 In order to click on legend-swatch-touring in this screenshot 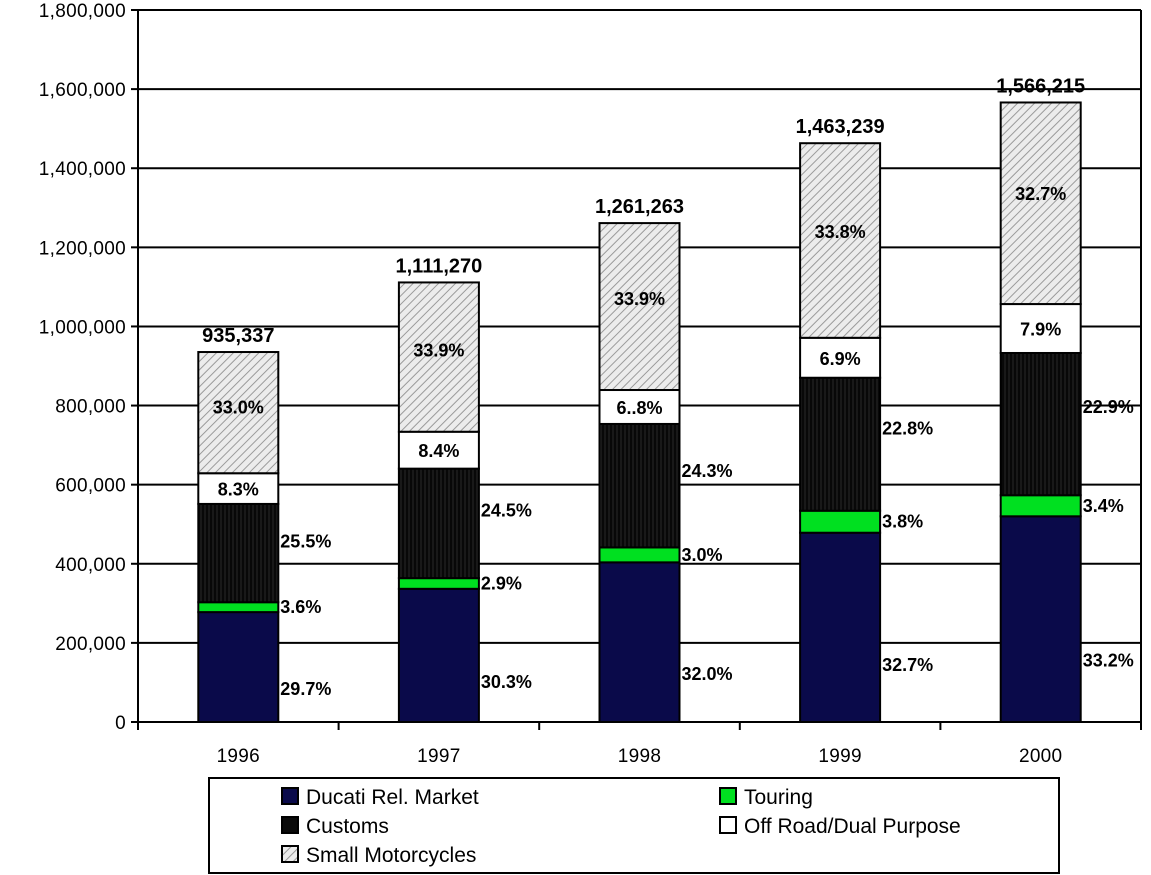, I will do `click(728, 796)`.